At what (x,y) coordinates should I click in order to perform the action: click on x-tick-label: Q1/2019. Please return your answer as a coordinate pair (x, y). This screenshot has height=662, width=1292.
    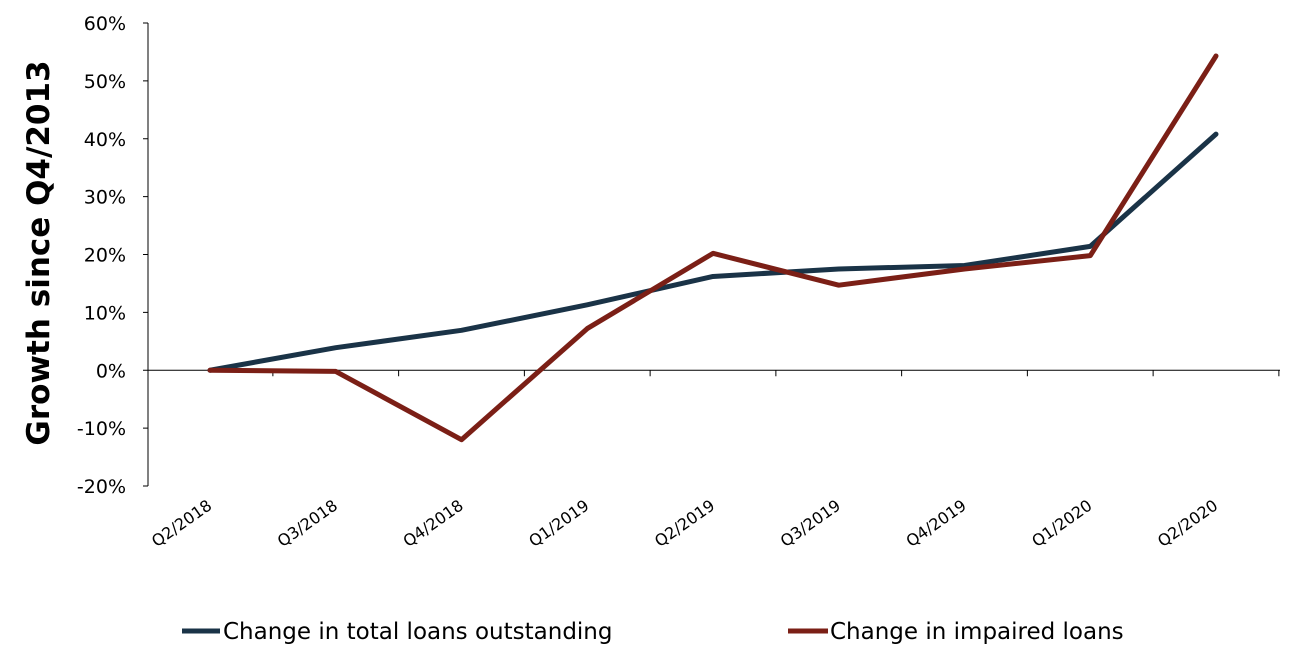
    Looking at the image, I should click on (558, 523).